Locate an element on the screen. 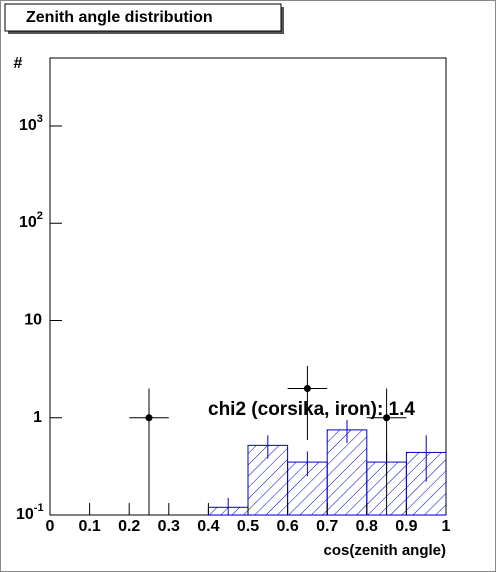  y-tick-exponent: -1 is located at coordinates (39, 508).